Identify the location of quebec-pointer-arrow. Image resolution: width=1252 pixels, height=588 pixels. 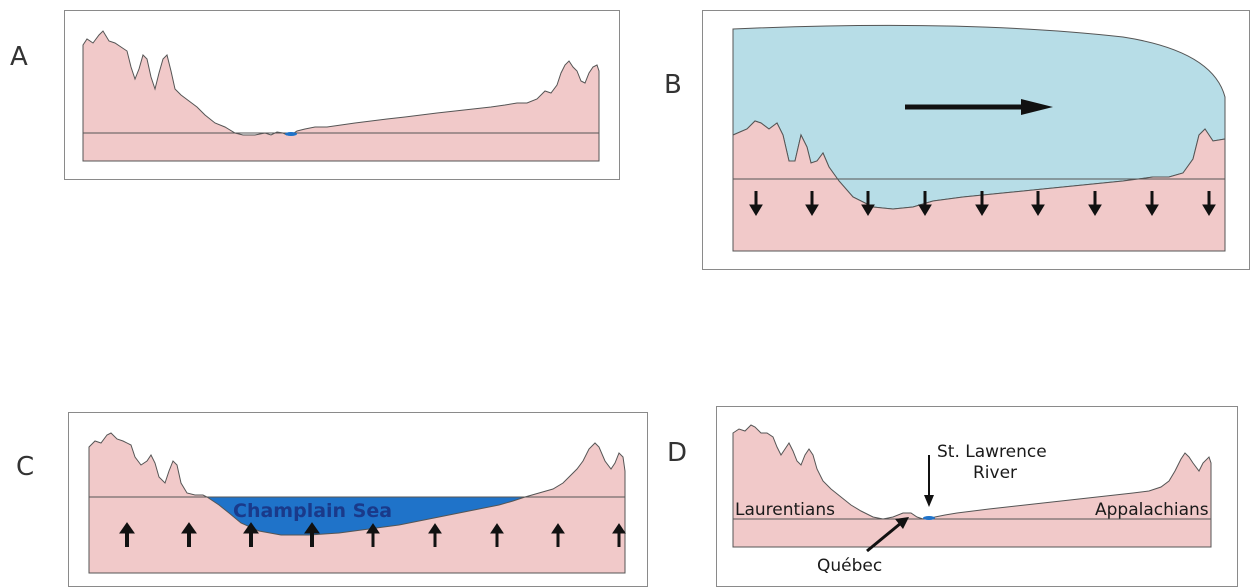
(887, 535).